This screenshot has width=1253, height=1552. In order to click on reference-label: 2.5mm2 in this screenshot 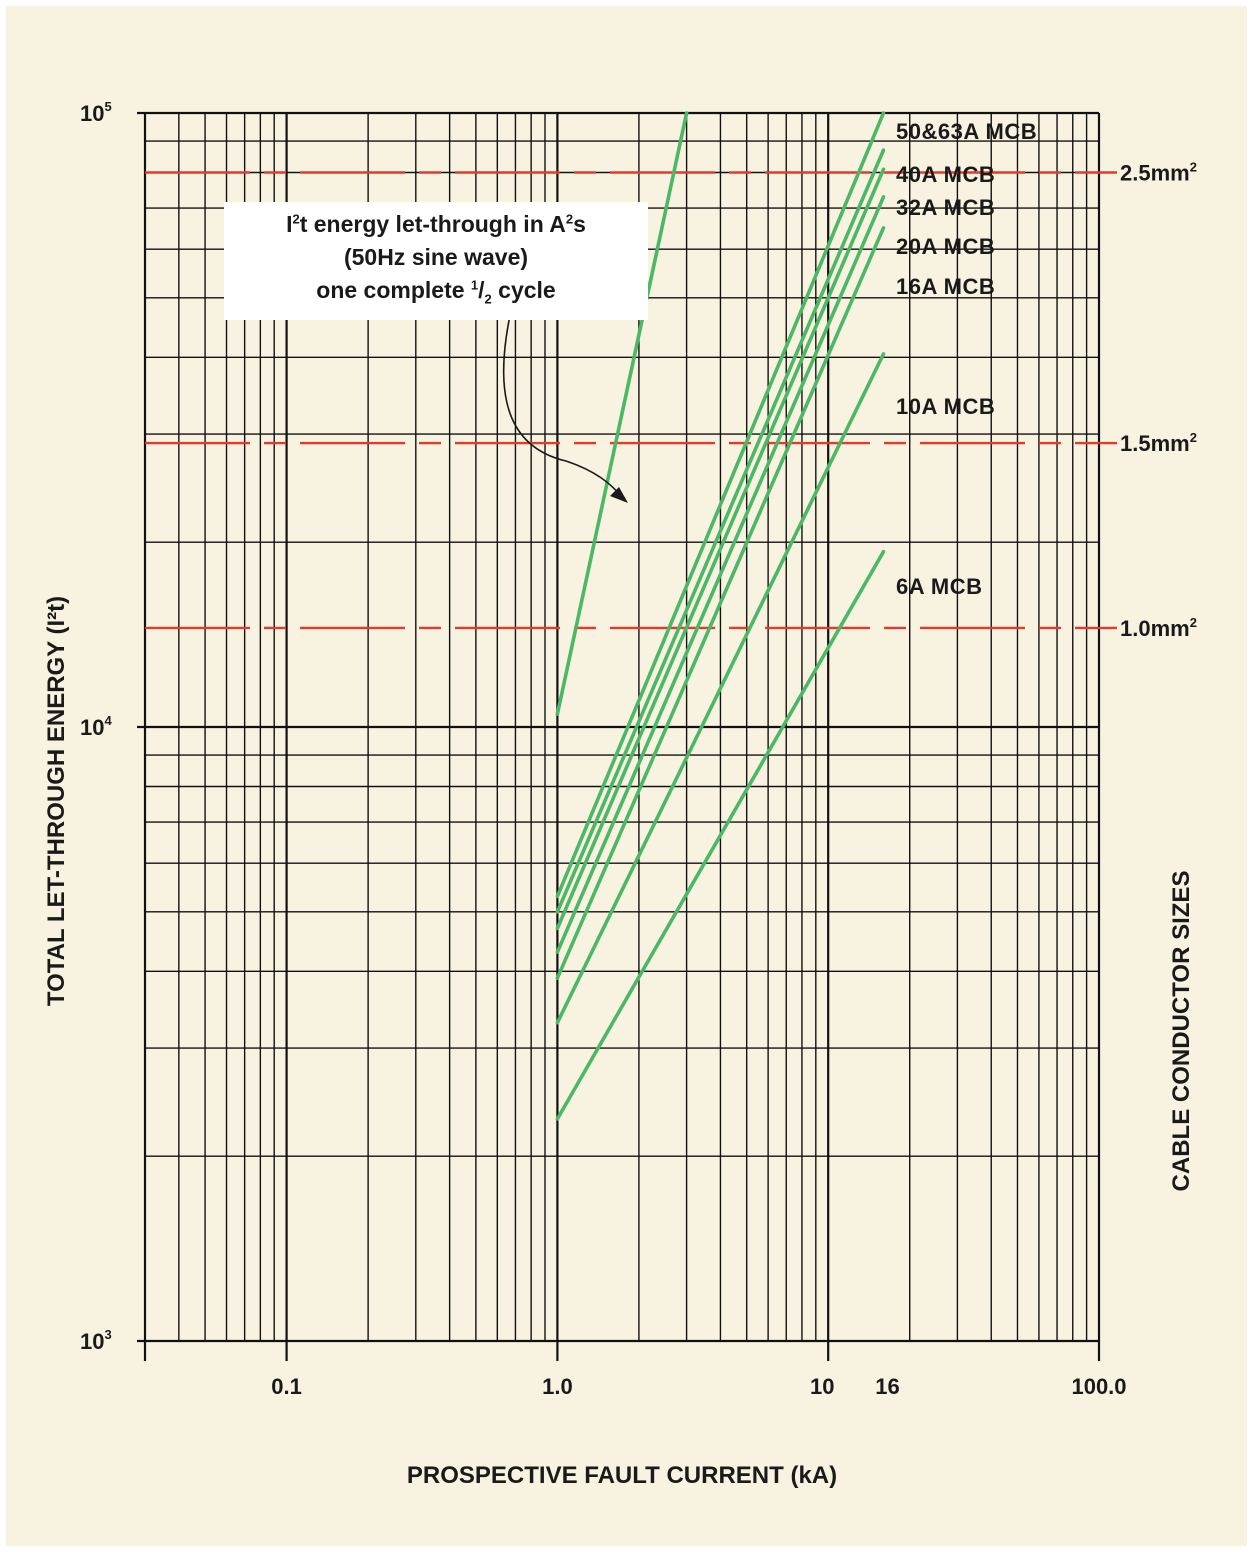, I will do `click(1158, 173)`.